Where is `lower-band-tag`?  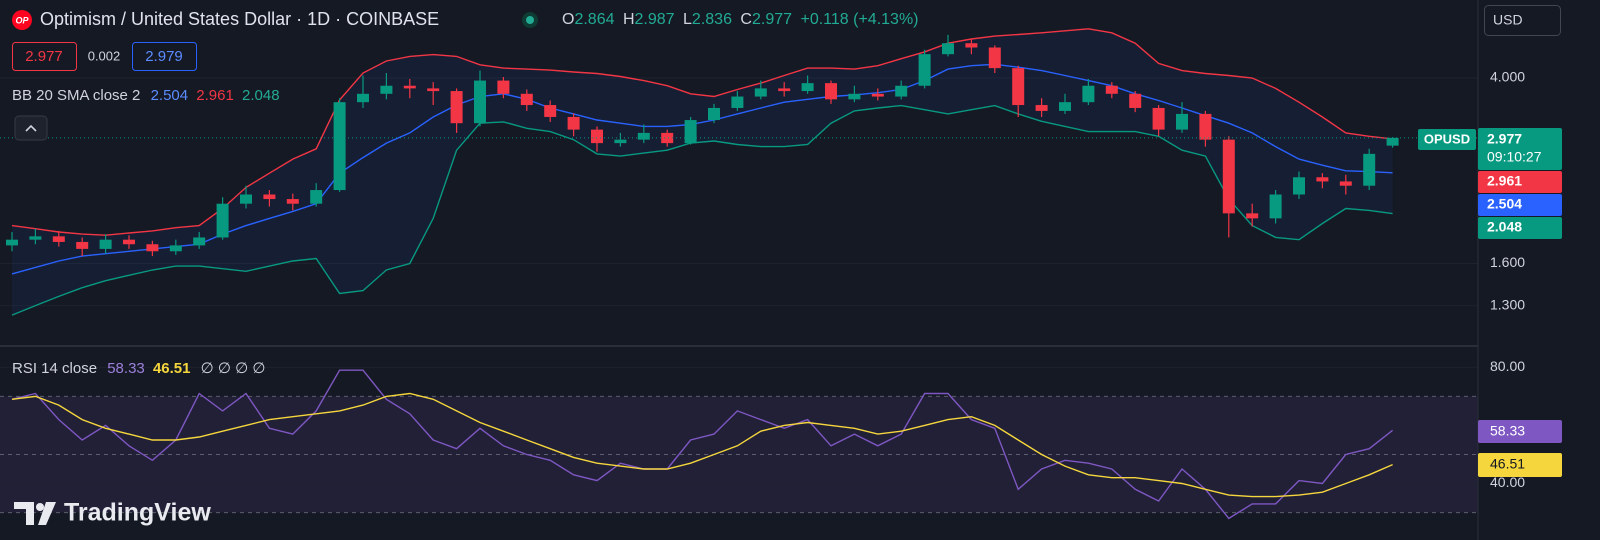
lower-band-tag is located at coordinates (1520, 228).